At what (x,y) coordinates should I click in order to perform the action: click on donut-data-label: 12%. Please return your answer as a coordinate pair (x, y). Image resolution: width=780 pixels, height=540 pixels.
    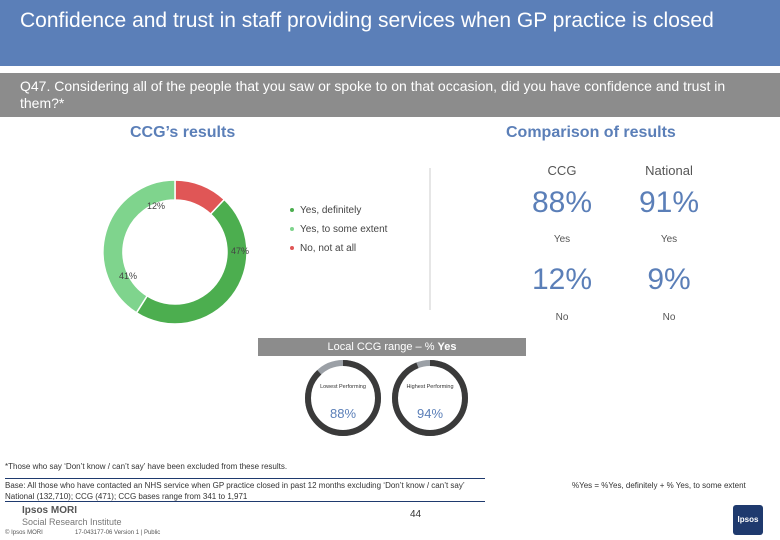
    Looking at the image, I should click on (156, 206).